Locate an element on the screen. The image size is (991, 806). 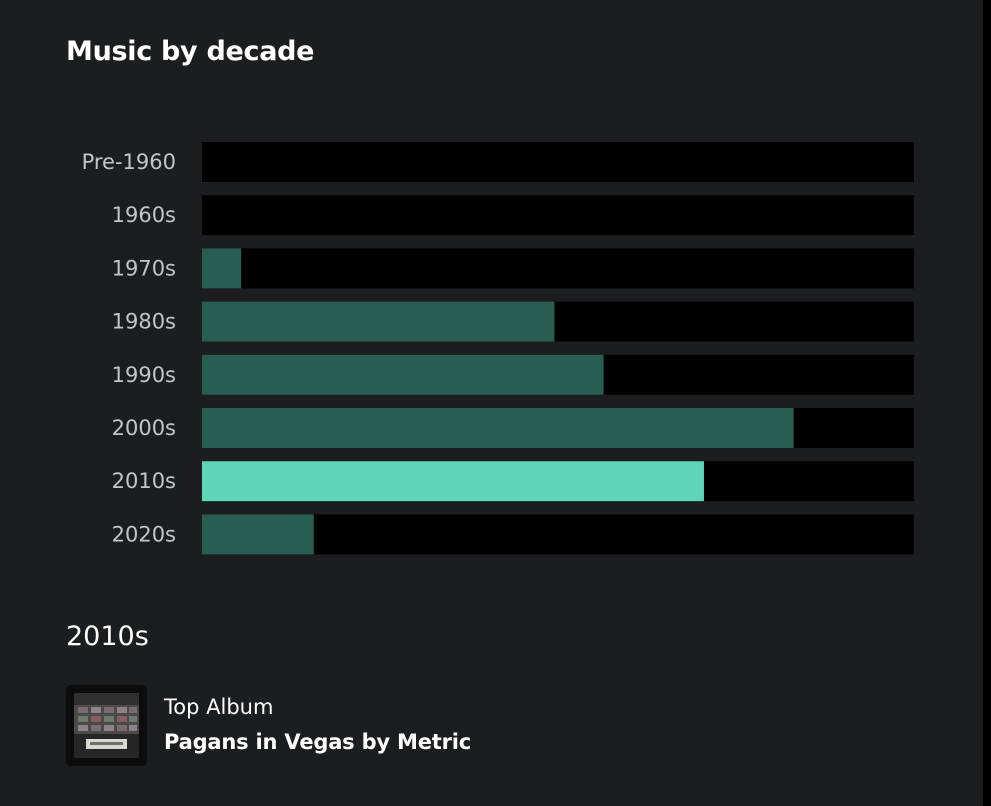
top-album-card: Top Album Pagans in Vegas by Metric is located at coordinates (316, 726).